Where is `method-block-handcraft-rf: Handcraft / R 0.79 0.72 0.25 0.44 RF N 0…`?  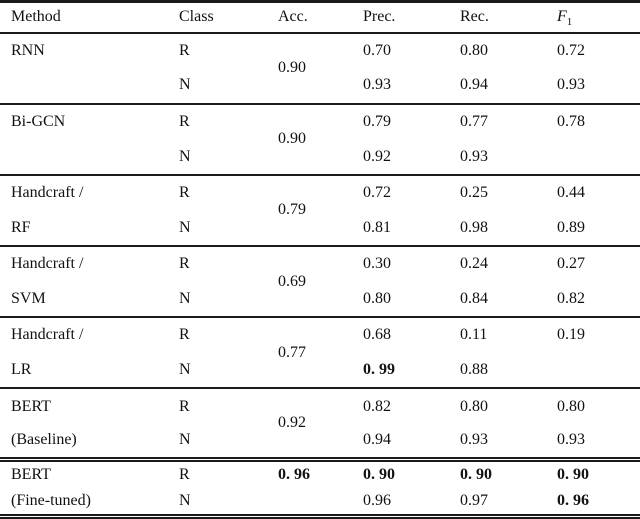 method-block-handcraft-rf: Handcraft / R 0.79 0.72 0.25 0.44 RF N 0… is located at coordinates (320, 210).